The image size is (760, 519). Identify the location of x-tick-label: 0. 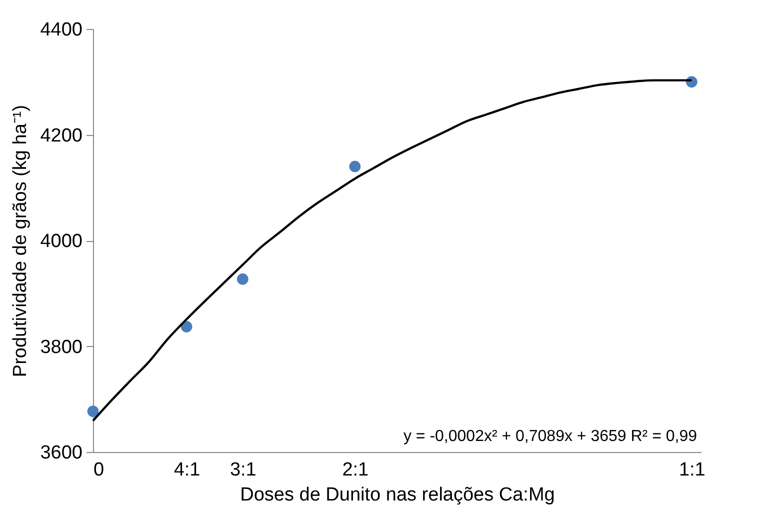
(99, 470).